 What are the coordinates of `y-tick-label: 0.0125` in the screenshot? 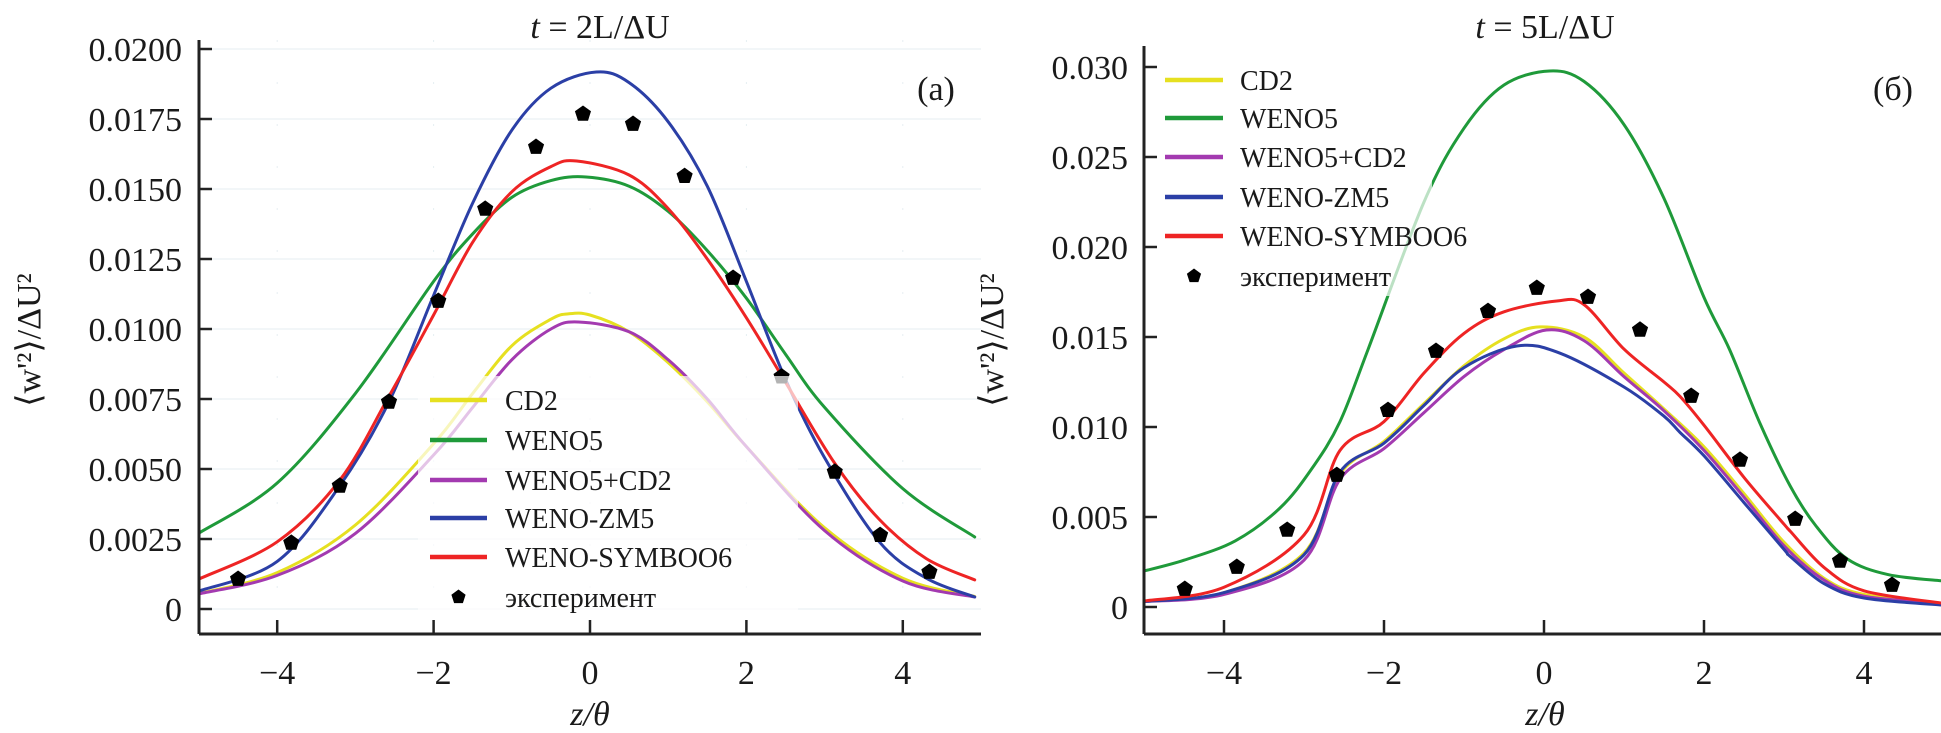 It's located at (136, 260).